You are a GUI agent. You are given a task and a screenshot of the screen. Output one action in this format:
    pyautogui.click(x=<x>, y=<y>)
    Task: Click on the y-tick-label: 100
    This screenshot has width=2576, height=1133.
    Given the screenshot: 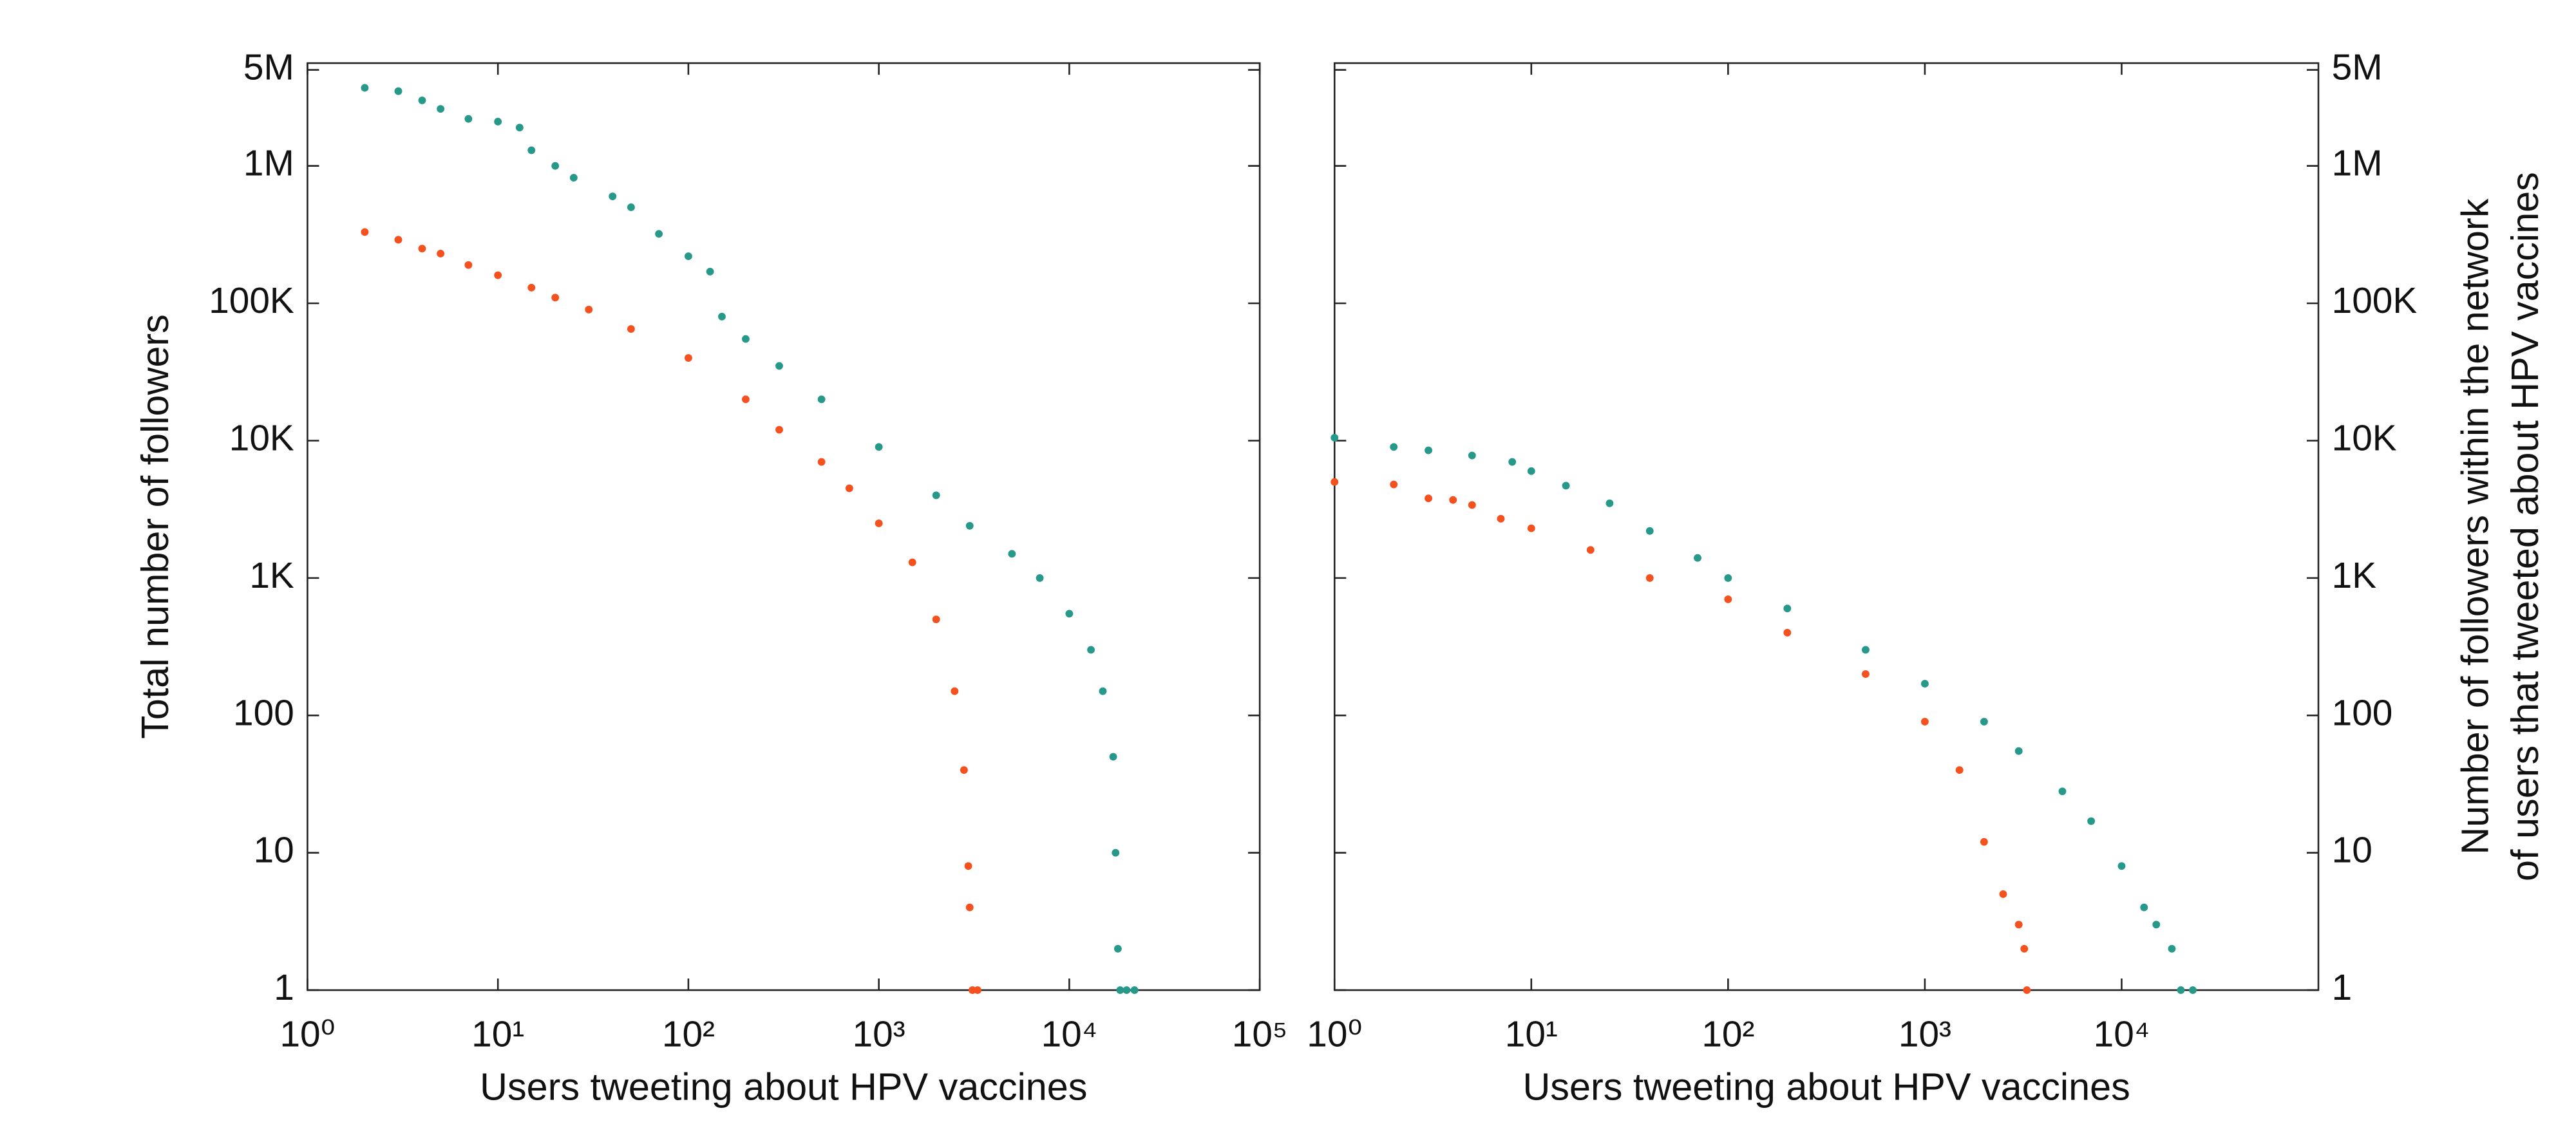 What is the action you would take?
    pyautogui.click(x=2363, y=713)
    